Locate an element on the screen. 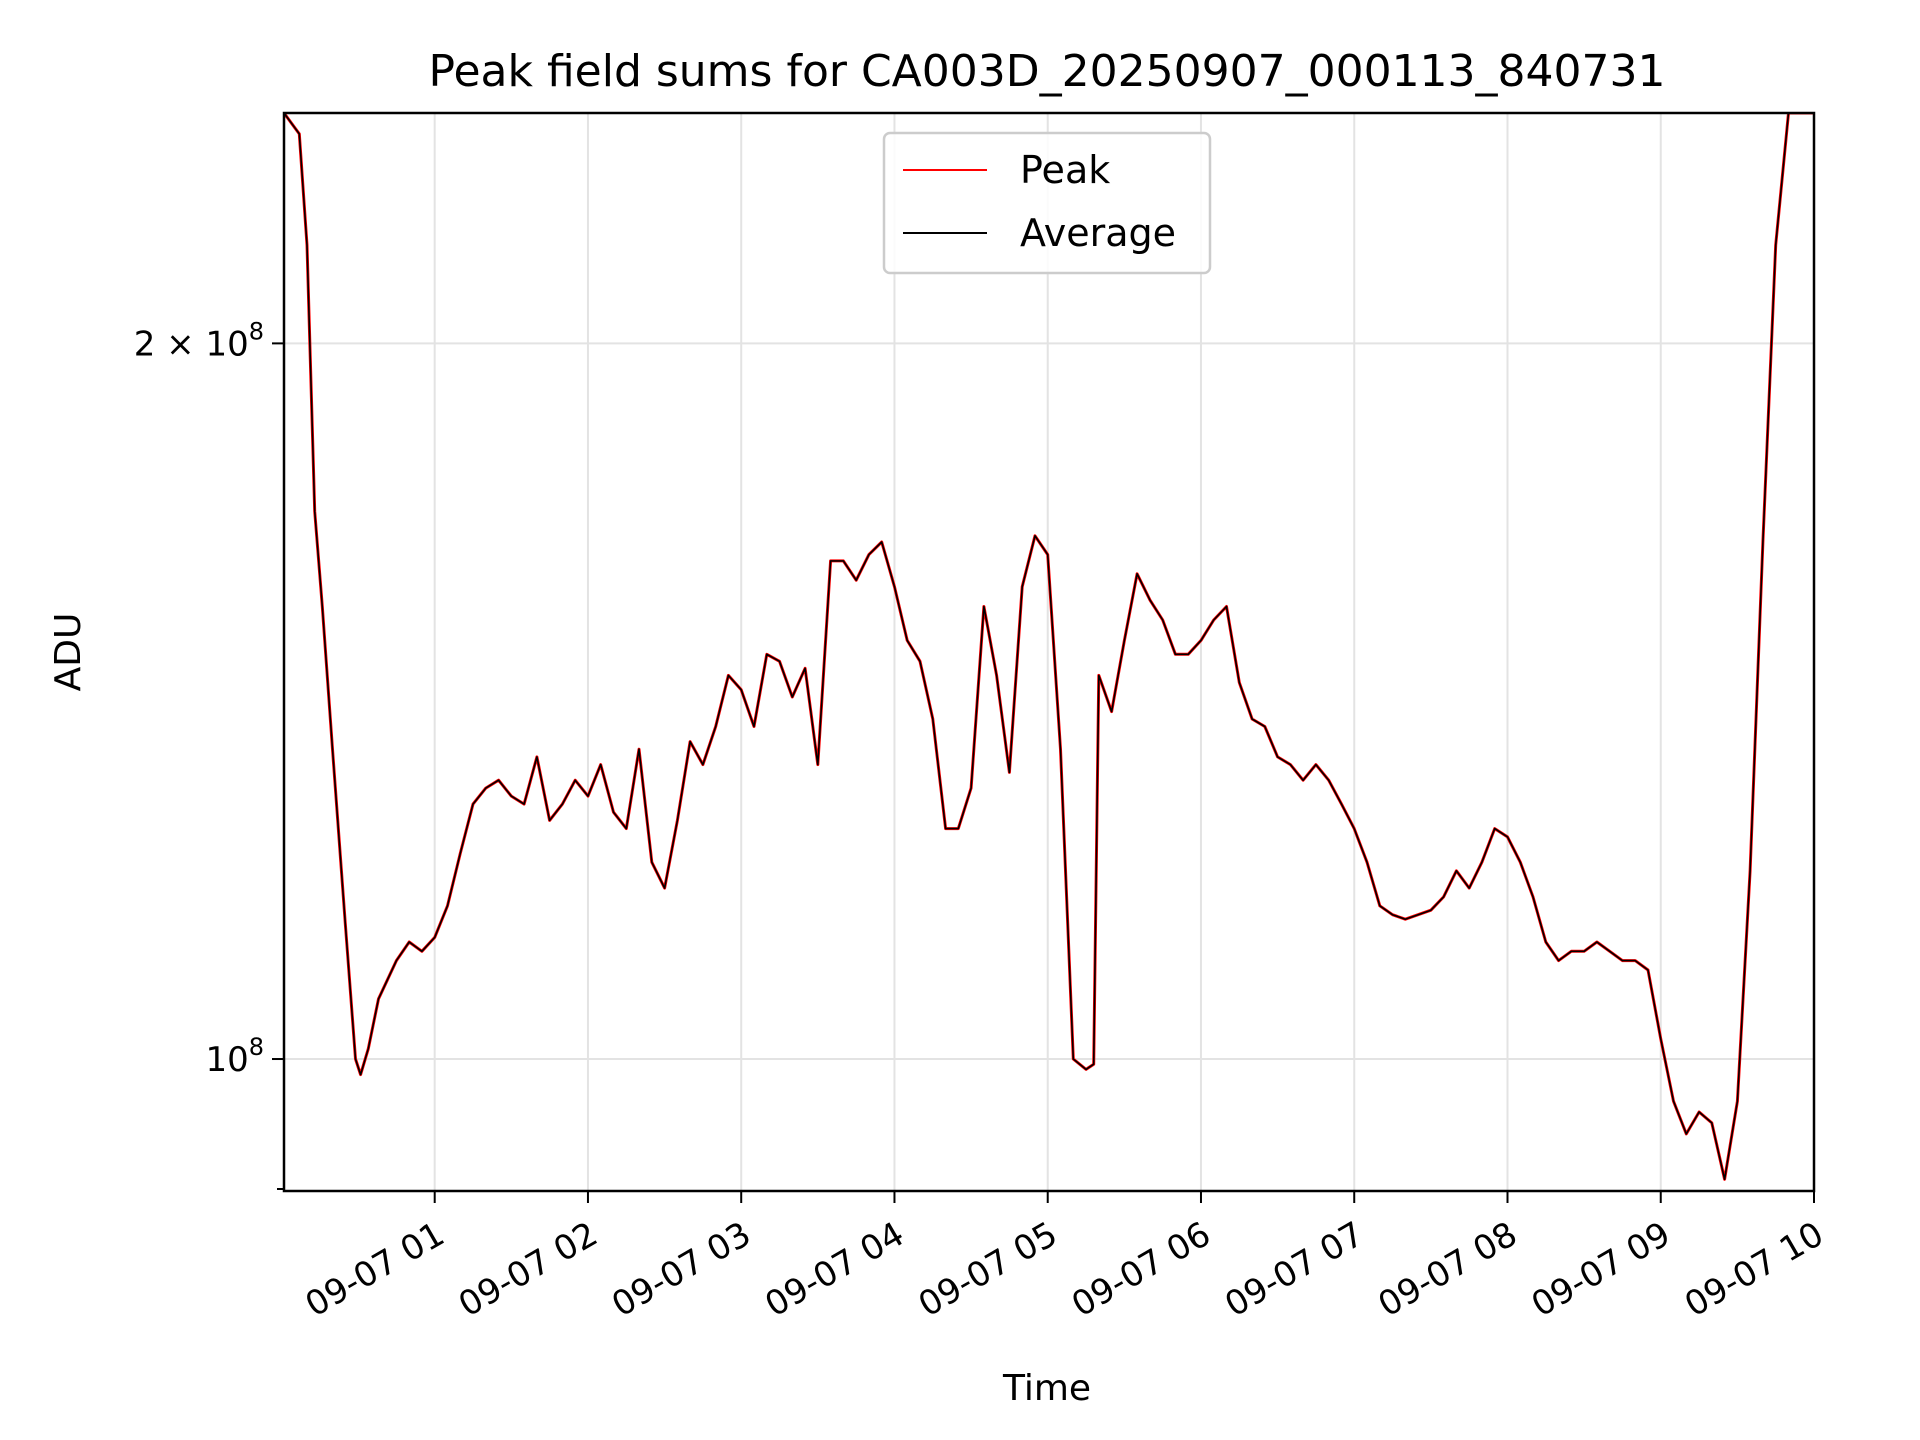 This screenshot has height=1440, width=1920. y-tick-label: 2 × 108 is located at coordinates (199, 340).